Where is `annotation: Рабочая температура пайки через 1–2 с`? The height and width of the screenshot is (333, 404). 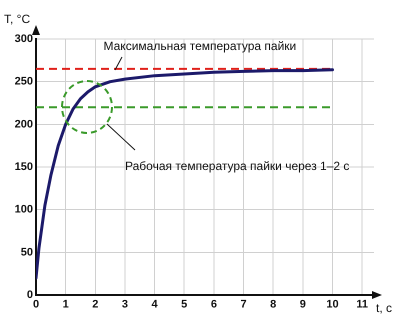
annotation: Рабочая температура пайки через 1–2 с is located at coordinates (237, 166).